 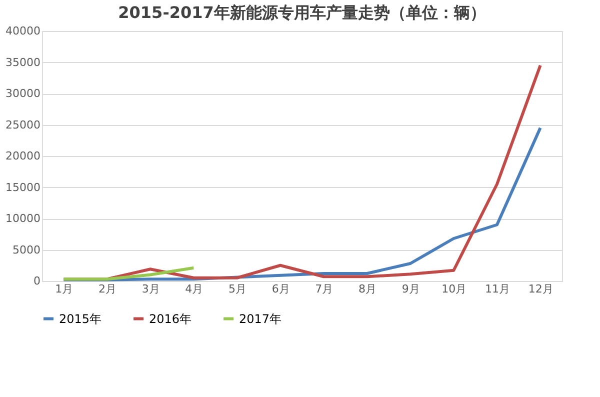 What do you see at coordinates (281, 289) in the screenshot?
I see `x-tick-label: 6月` at bounding box center [281, 289].